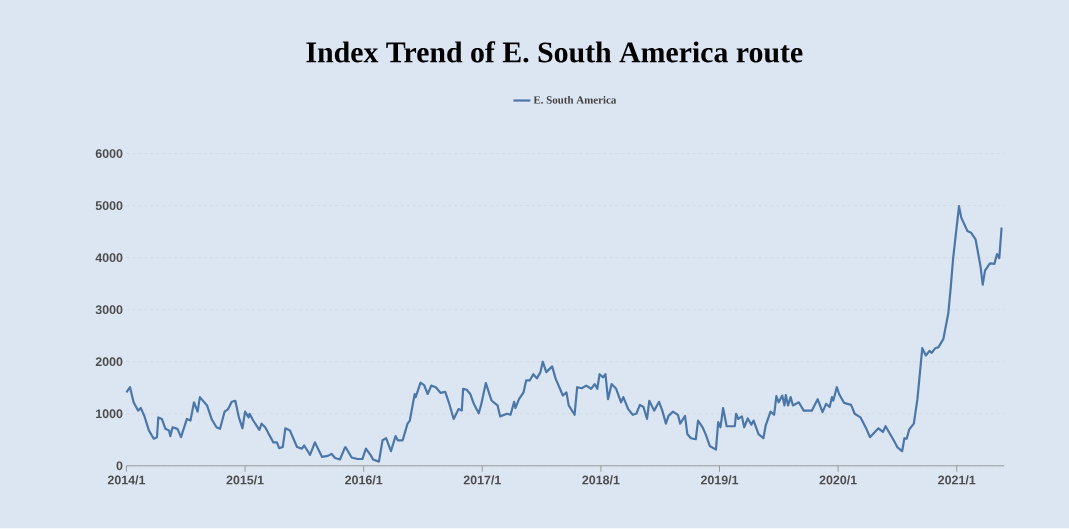 Image resolution: width=1069 pixels, height=529 pixels. What do you see at coordinates (126, 480) in the screenshot?
I see `x-tick-label: 2014/1` at bounding box center [126, 480].